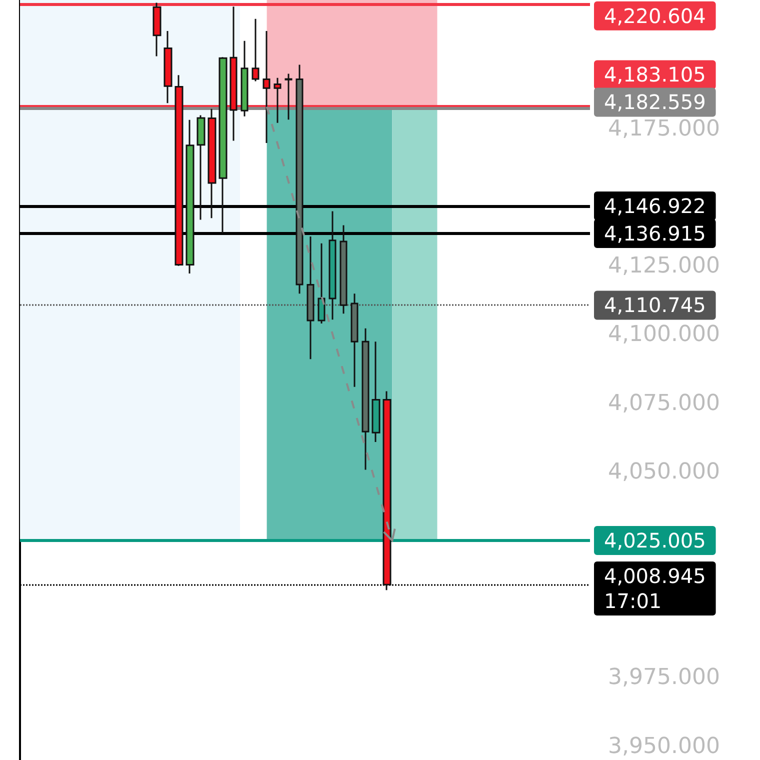  I want to click on y-tick-label: 4,175.000, so click(664, 129).